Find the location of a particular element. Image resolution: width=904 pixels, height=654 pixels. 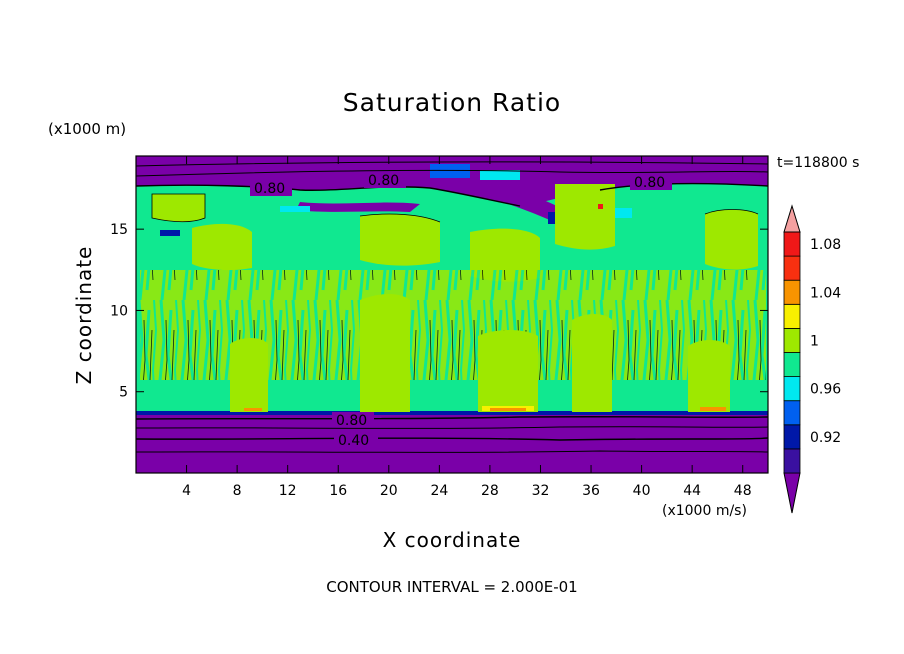

y-tick-label: 5 is located at coordinates (123, 393).